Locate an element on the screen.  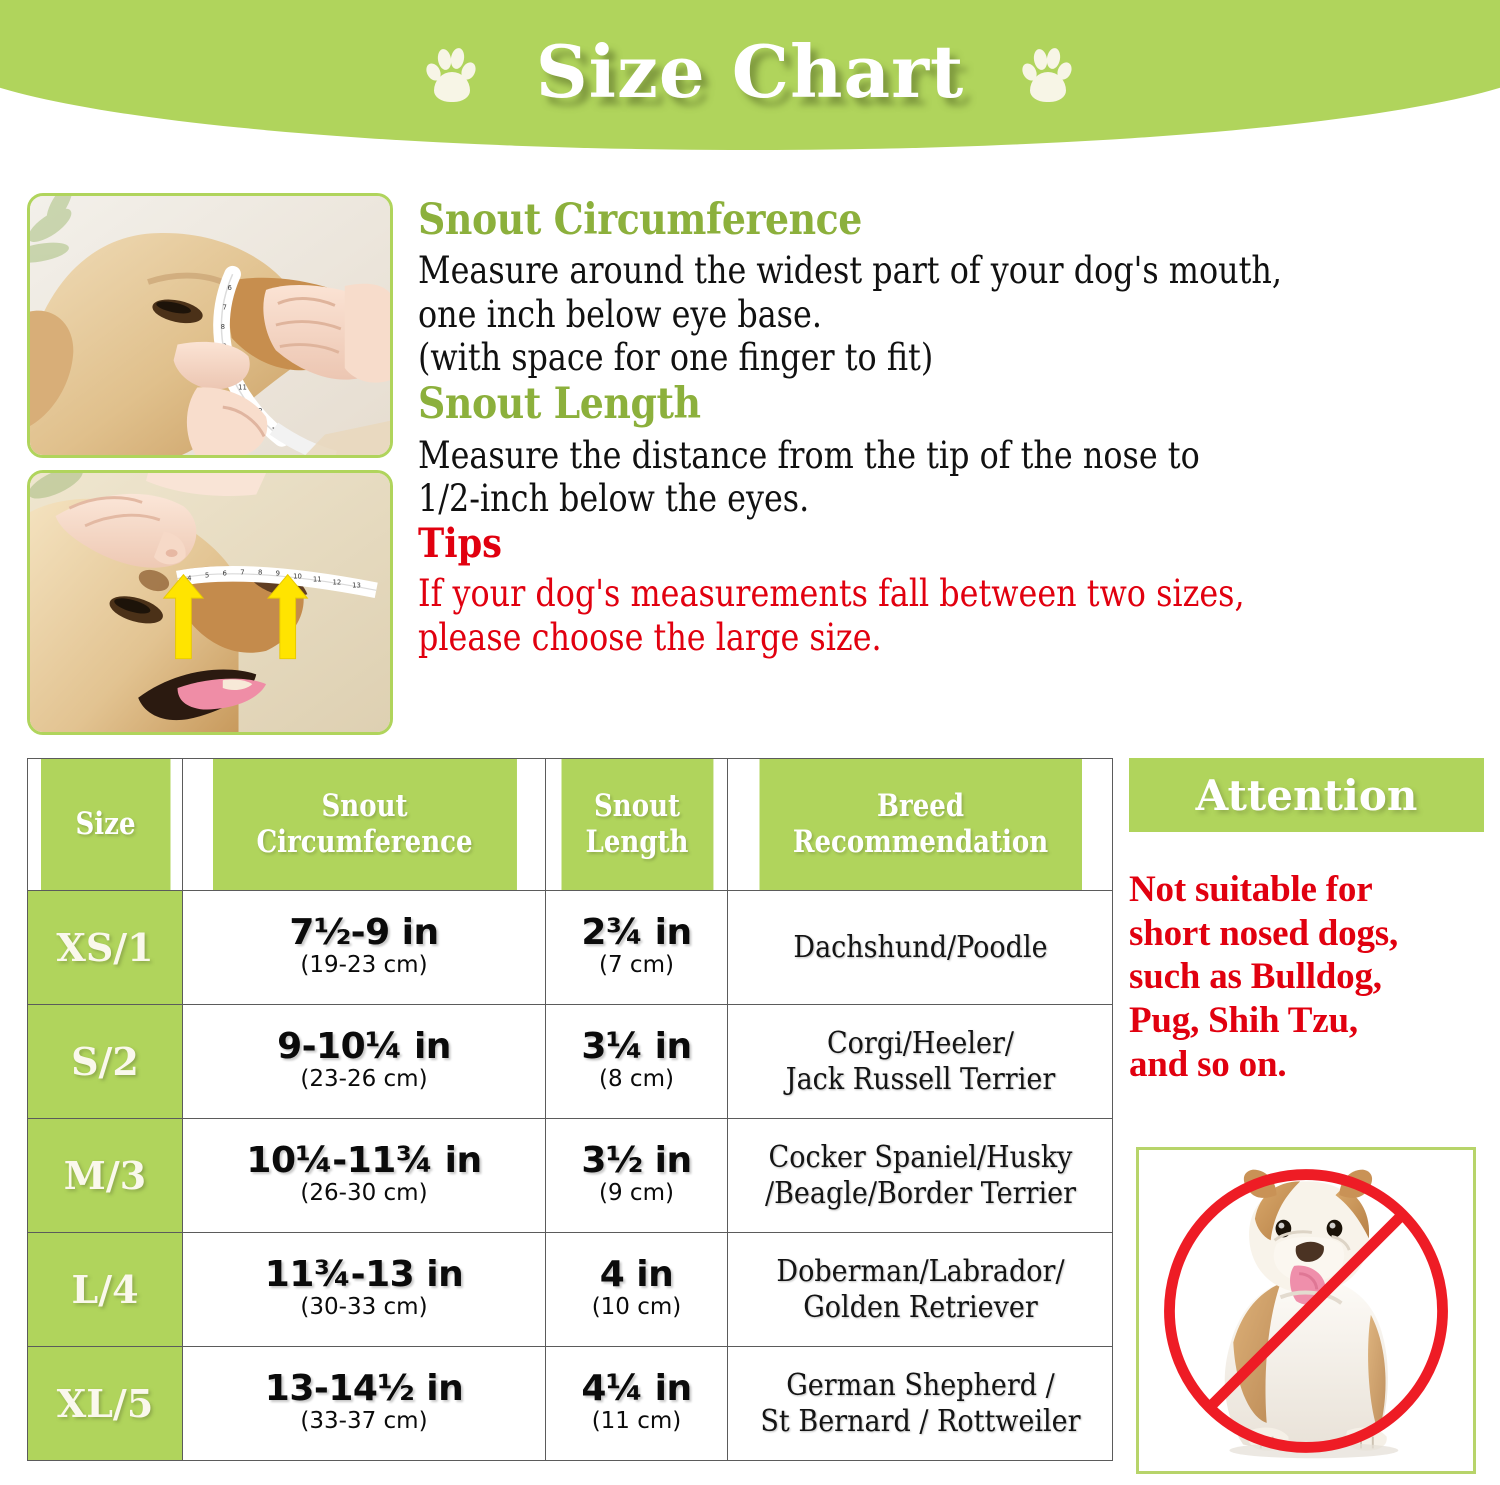
cell-snout-length: 4¼ in (11 cm) is located at coordinates (636, 1403).